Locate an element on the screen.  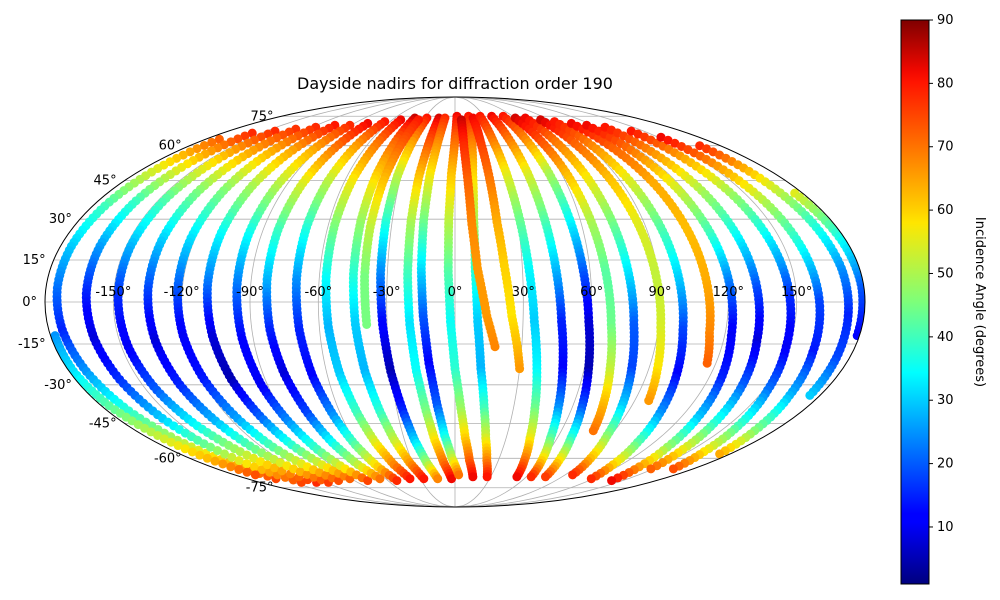
x-tick-label: 0° is located at coordinates (455, 292).